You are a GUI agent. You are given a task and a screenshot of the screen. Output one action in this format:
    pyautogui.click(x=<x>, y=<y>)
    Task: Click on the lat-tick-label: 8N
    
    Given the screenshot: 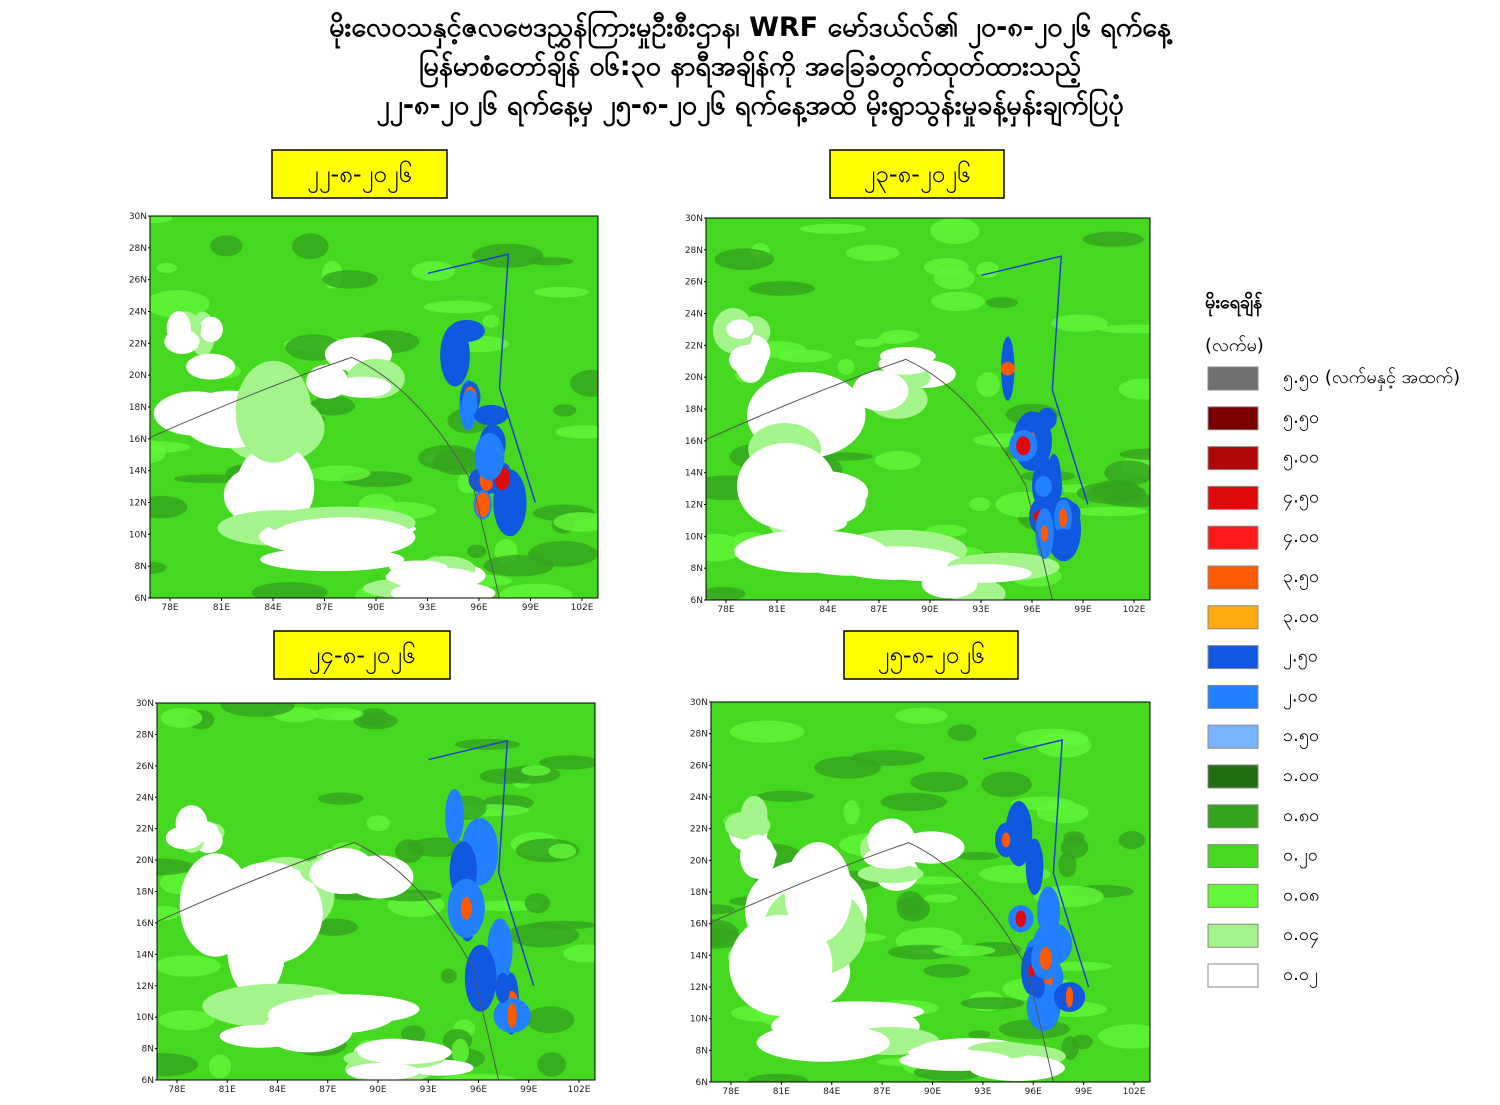 What is the action you would take?
    pyautogui.click(x=141, y=567)
    